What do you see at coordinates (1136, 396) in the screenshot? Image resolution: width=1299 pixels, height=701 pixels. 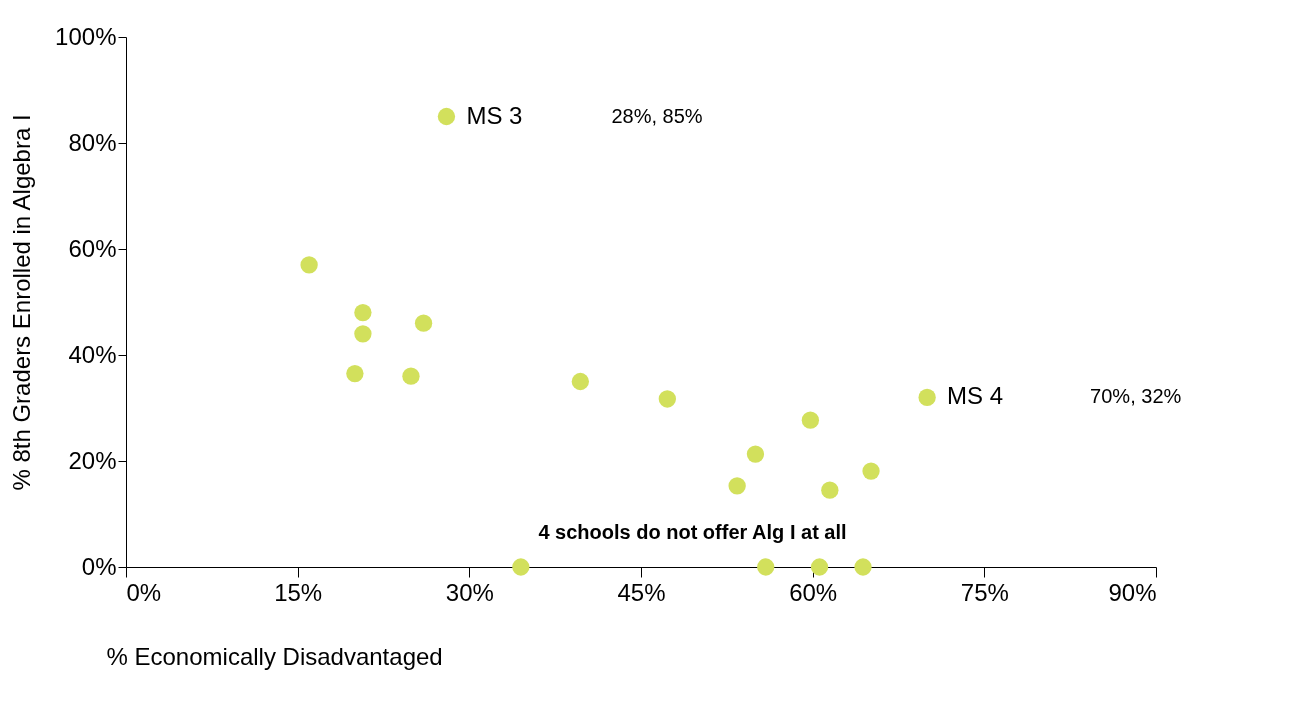 I see `annotation: 70%, 32%` at bounding box center [1136, 396].